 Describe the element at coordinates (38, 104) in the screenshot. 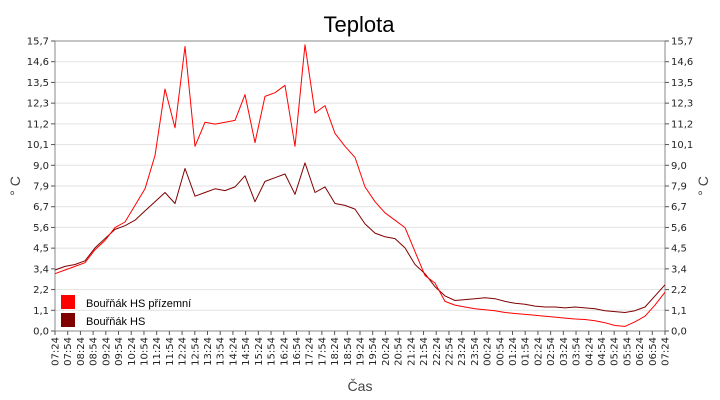

I see `y-tick-label-left: 12,3` at that location.